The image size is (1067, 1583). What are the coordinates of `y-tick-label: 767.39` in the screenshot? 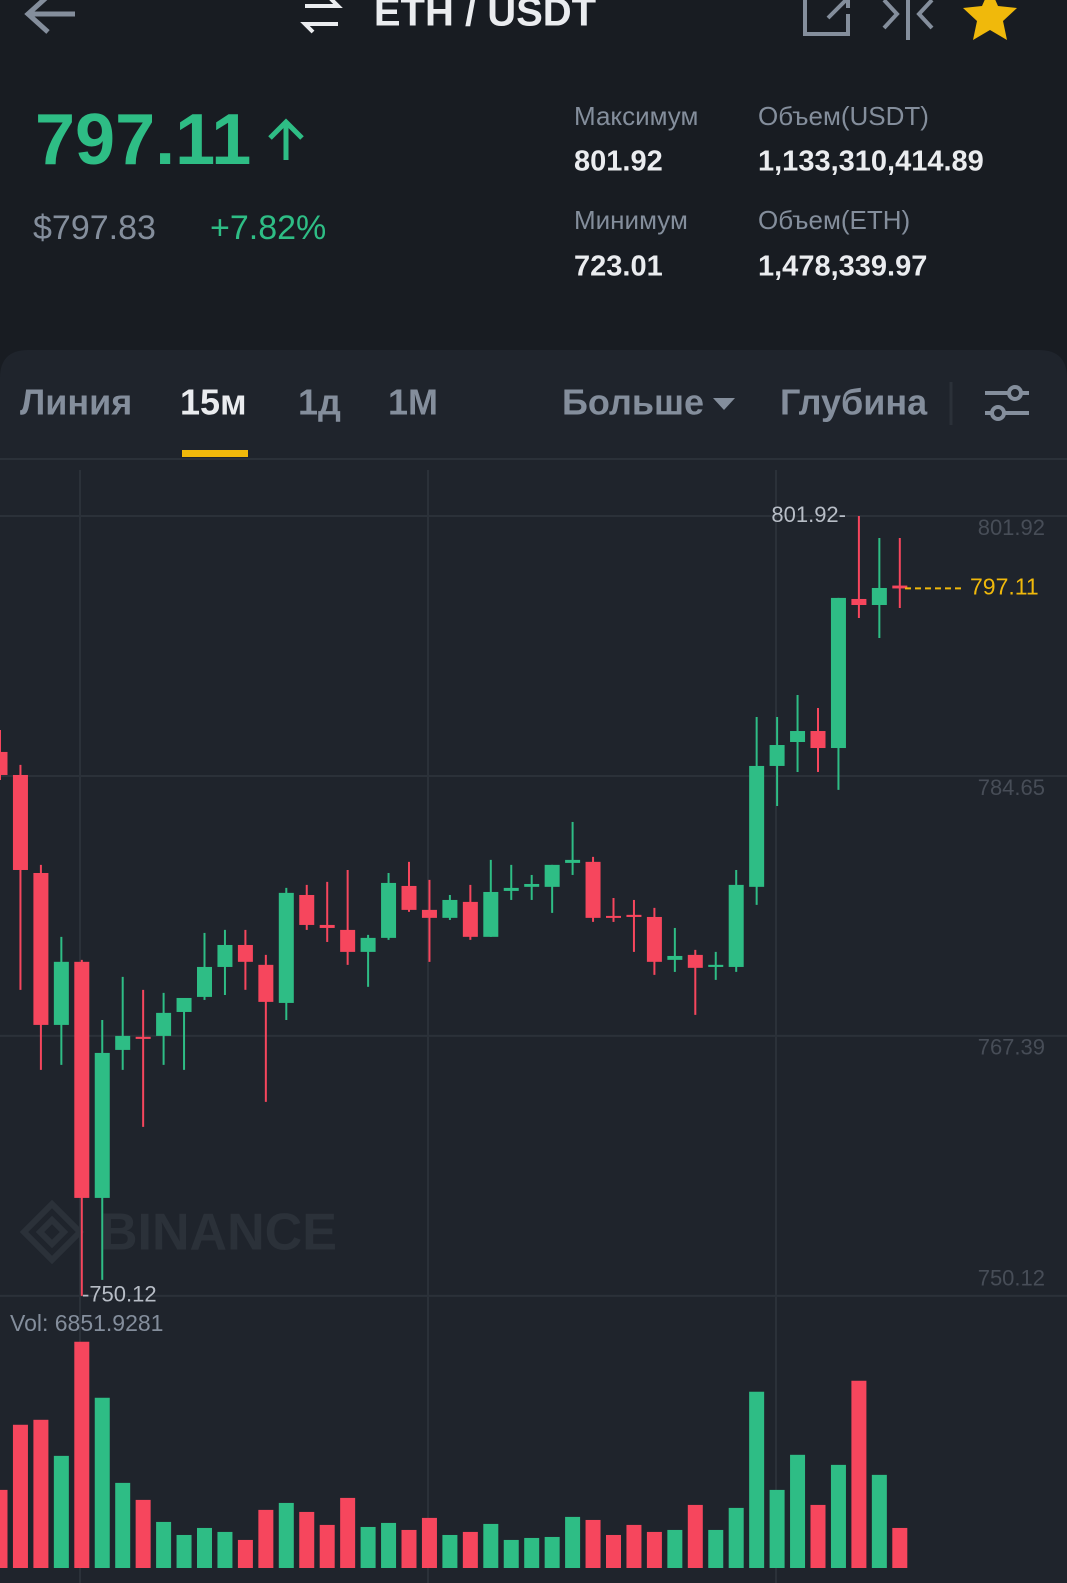 It's located at (1011, 1047).